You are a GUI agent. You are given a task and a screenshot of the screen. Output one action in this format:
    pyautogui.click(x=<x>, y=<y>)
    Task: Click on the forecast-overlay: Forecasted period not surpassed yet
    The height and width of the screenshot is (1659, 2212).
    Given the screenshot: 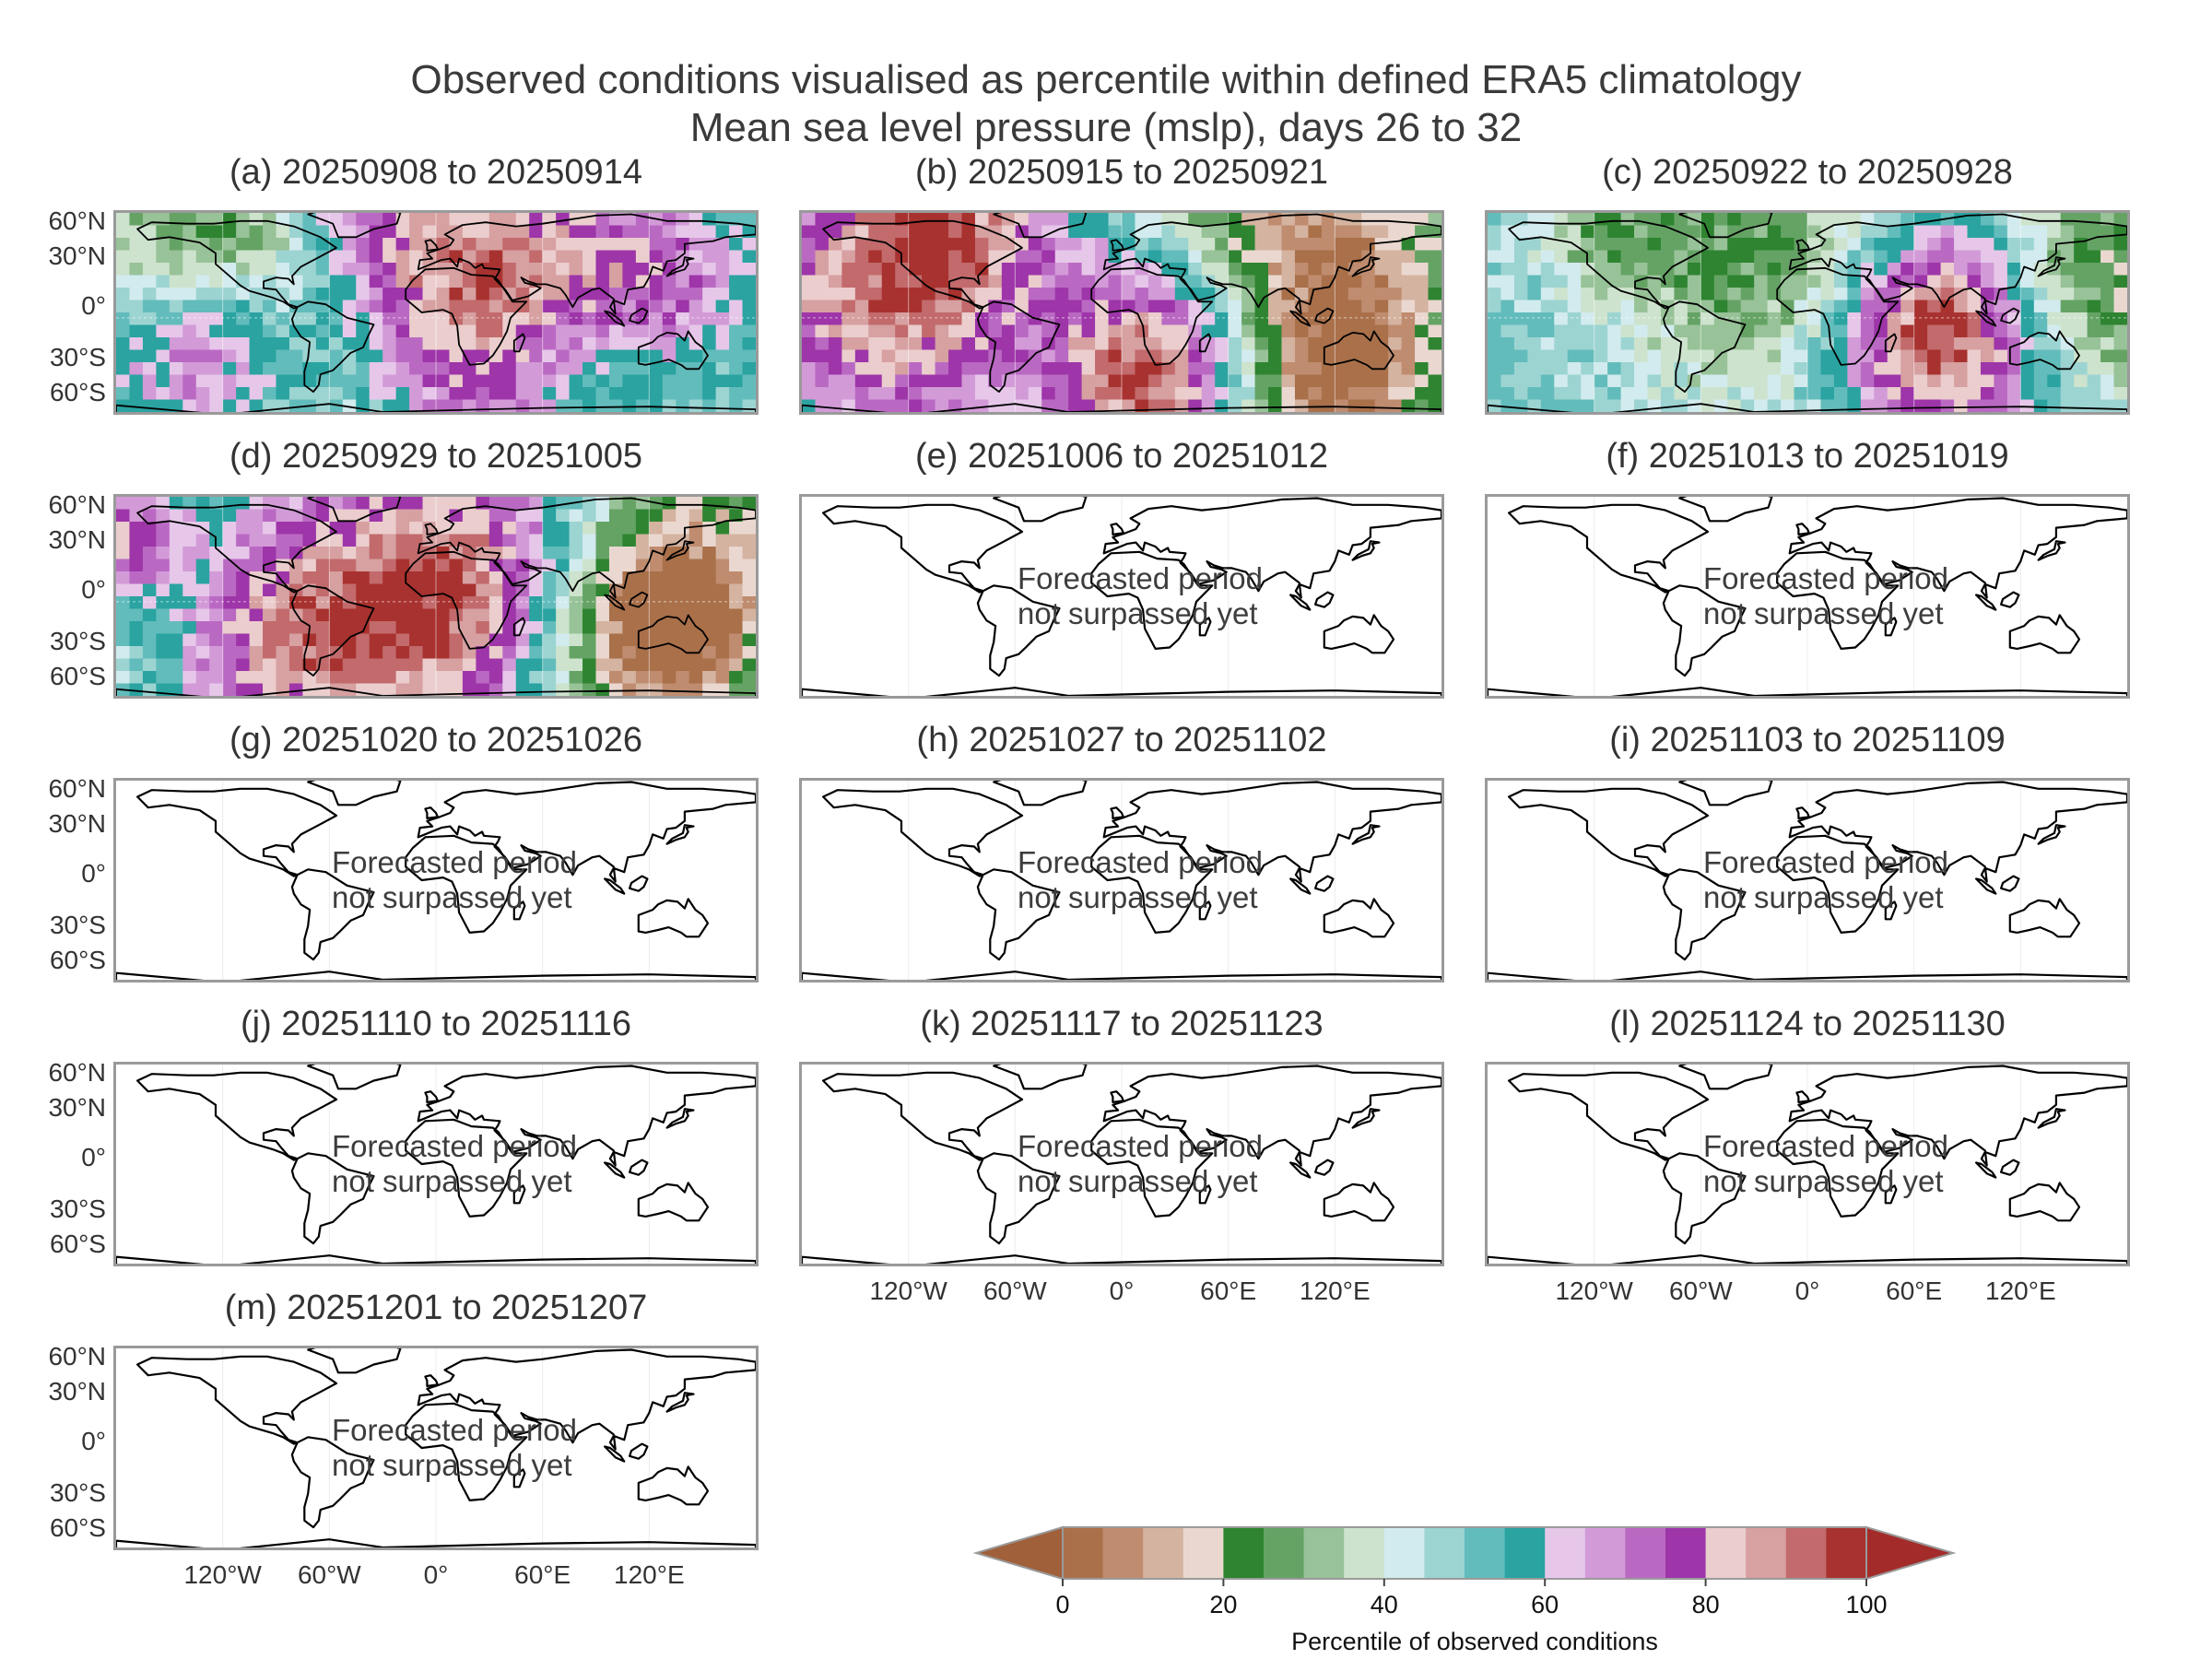 What is the action you would take?
    pyautogui.click(x=1121, y=596)
    